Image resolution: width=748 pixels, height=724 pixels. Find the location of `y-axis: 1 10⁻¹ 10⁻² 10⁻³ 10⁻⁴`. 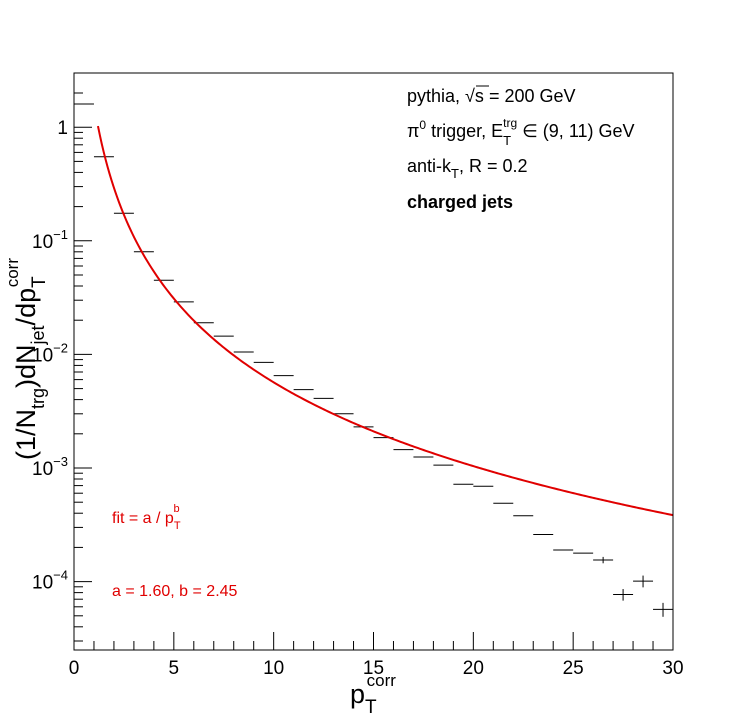

y-axis: 1 10⁻¹ 10⁻² 10⁻³ 10⁻⁴ is located at coordinates (62, 357).